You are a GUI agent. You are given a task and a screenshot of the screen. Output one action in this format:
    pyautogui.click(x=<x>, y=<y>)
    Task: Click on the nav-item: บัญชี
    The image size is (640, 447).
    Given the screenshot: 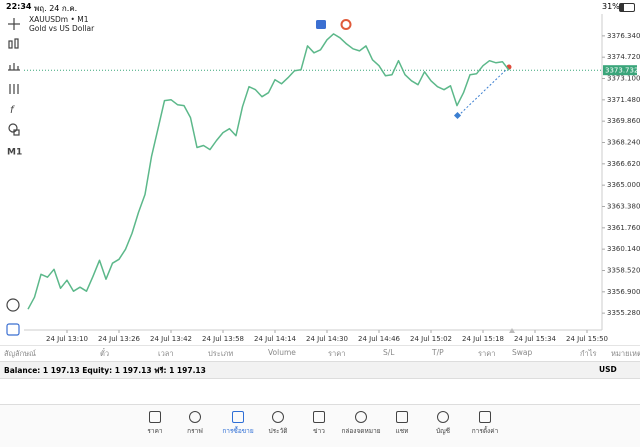 What is the action you would take?
    pyautogui.click(x=443, y=427)
    